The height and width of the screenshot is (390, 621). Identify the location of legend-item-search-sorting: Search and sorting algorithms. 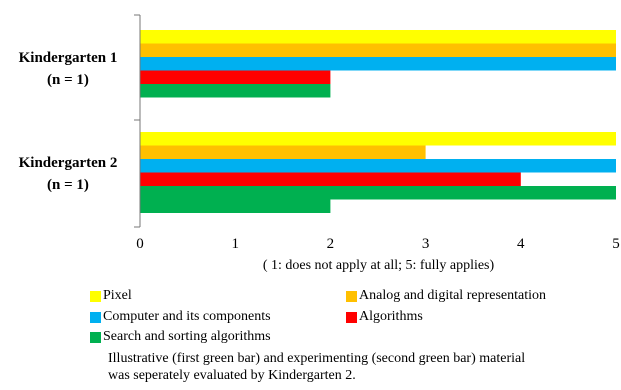
(180, 337).